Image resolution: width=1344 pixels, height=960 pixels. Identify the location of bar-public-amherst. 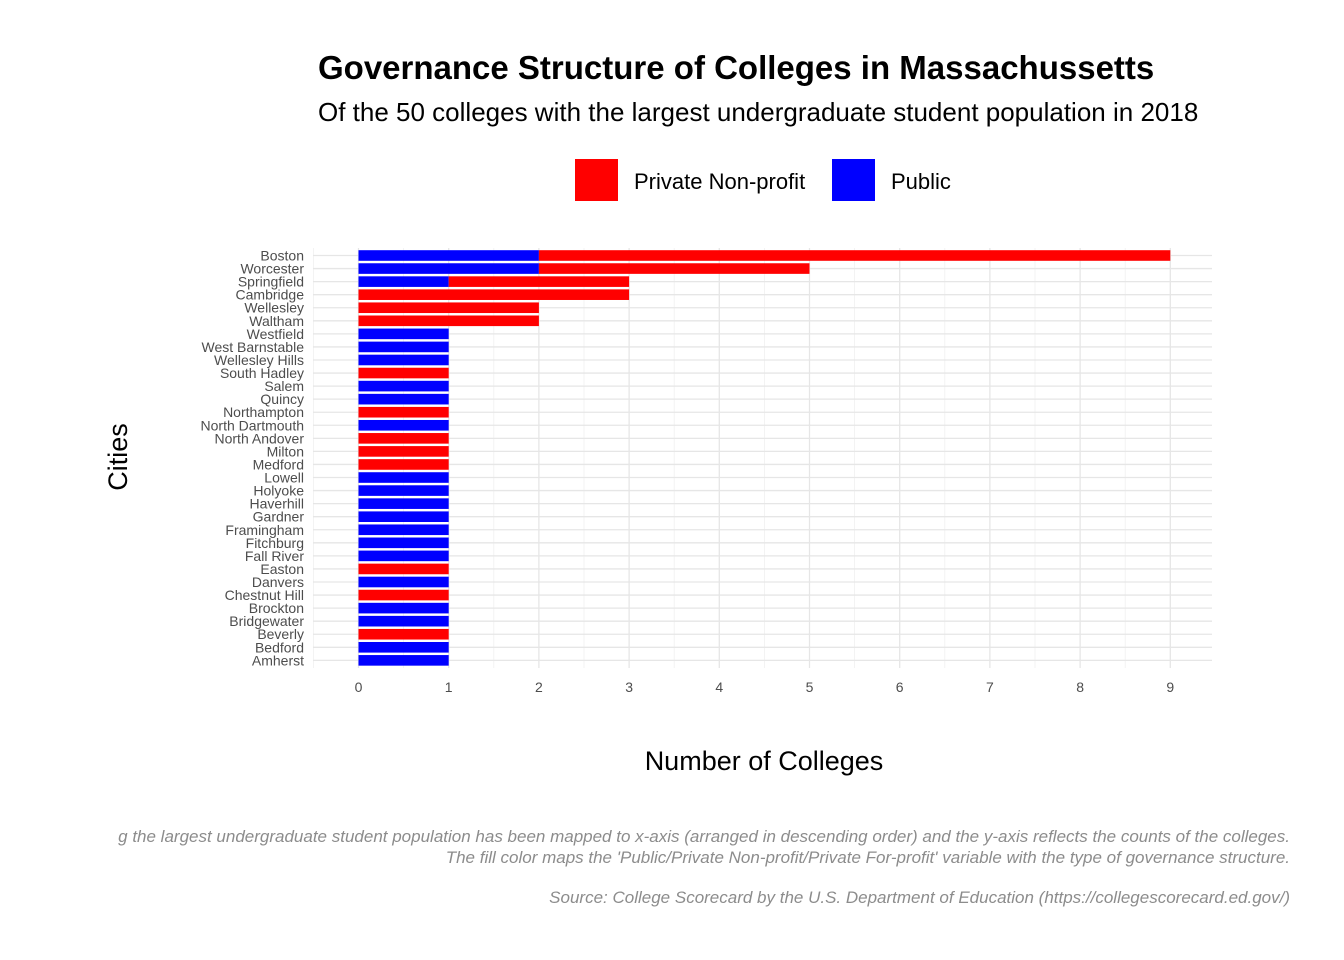
(403, 660).